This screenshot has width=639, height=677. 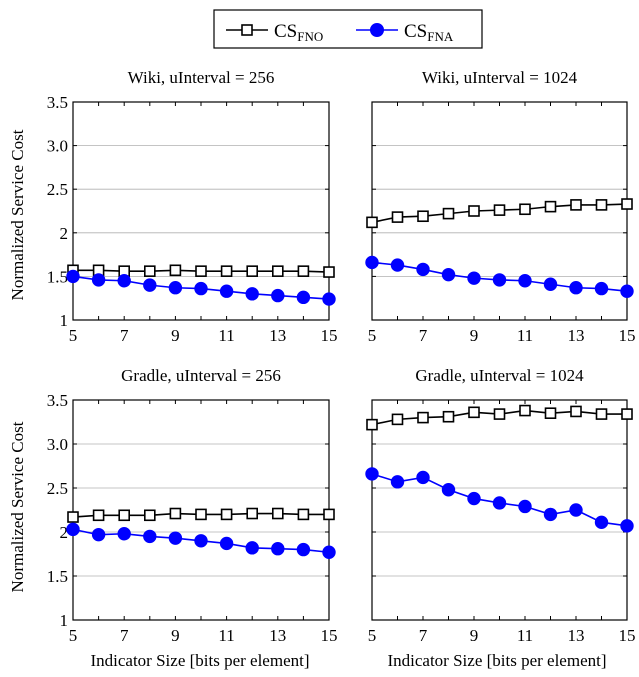 I want to click on y-tick-label: 1.5, so click(x=57, y=576).